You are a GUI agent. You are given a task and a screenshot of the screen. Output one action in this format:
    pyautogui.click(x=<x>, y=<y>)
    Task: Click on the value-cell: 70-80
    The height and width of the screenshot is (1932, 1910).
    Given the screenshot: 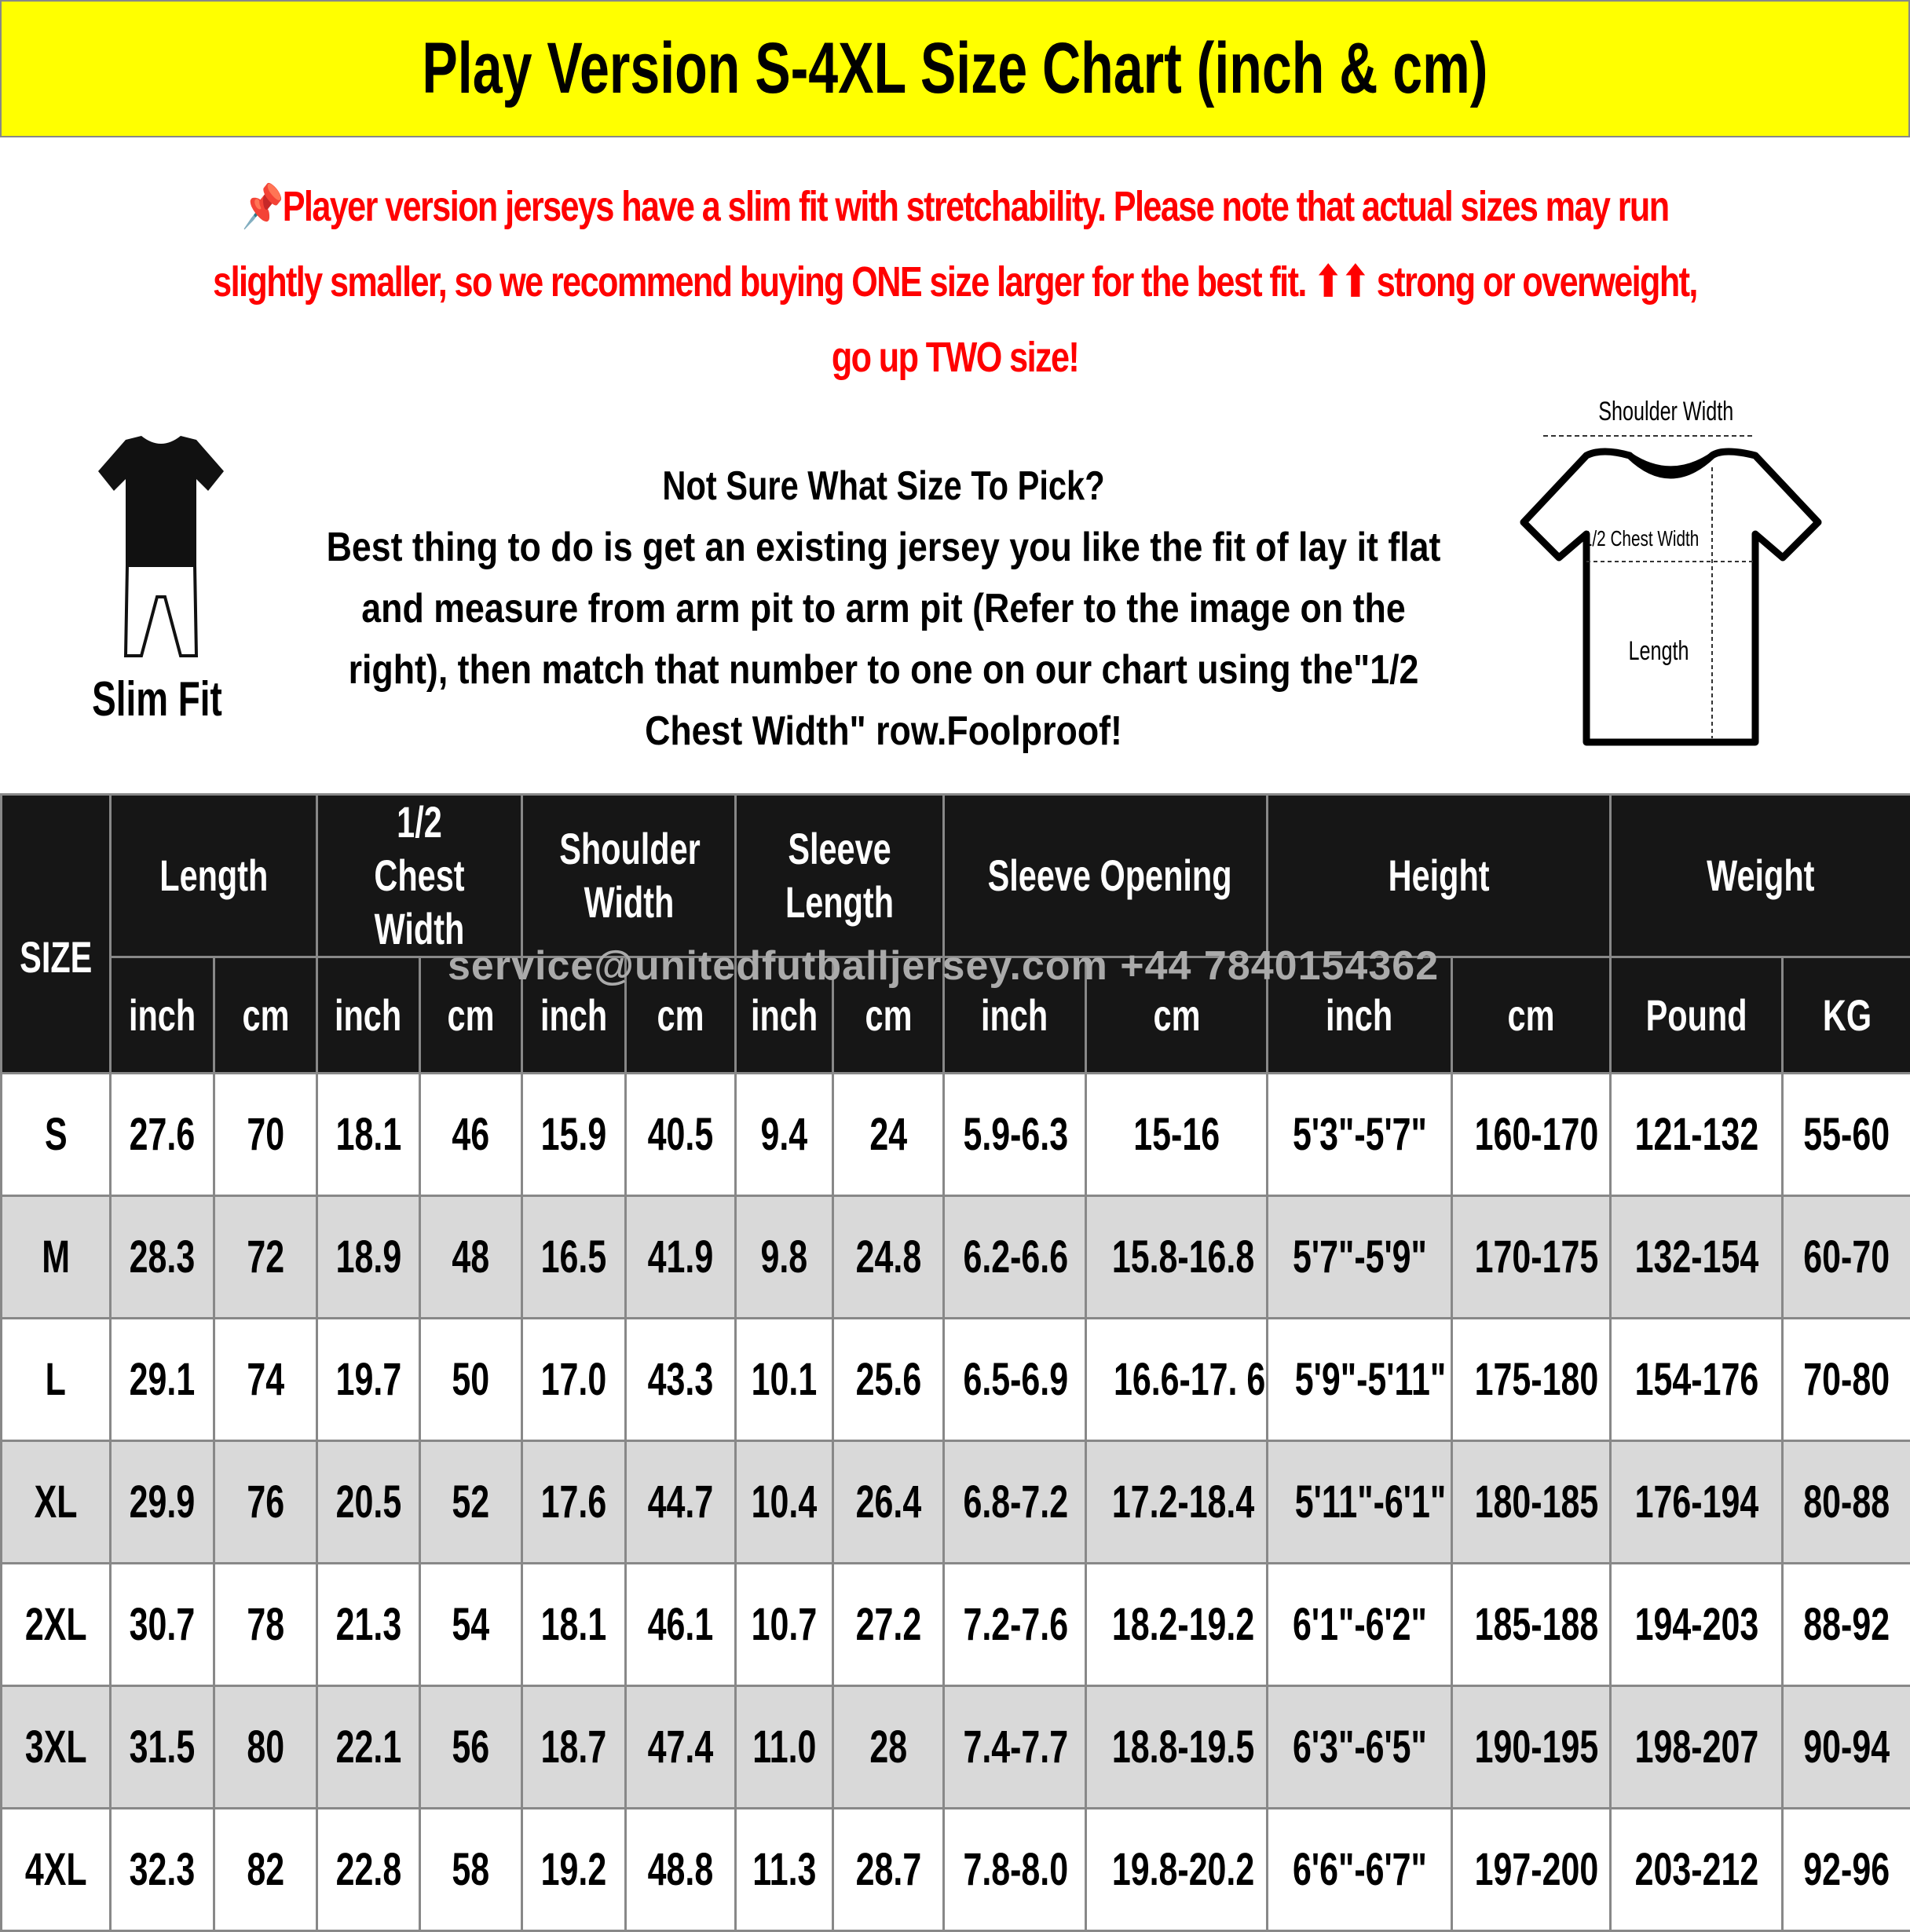 What is the action you would take?
    pyautogui.click(x=1846, y=1380)
    